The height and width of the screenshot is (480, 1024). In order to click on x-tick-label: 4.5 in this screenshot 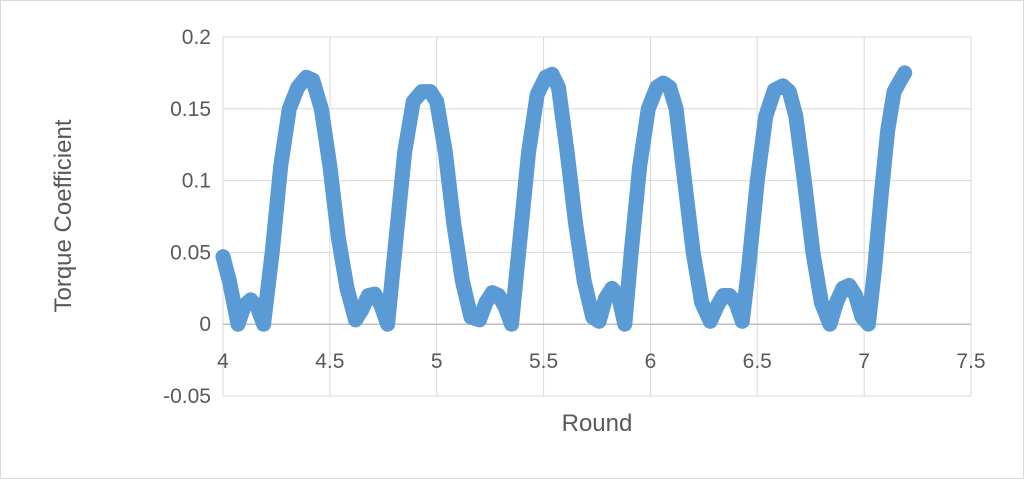, I will do `click(329, 361)`.